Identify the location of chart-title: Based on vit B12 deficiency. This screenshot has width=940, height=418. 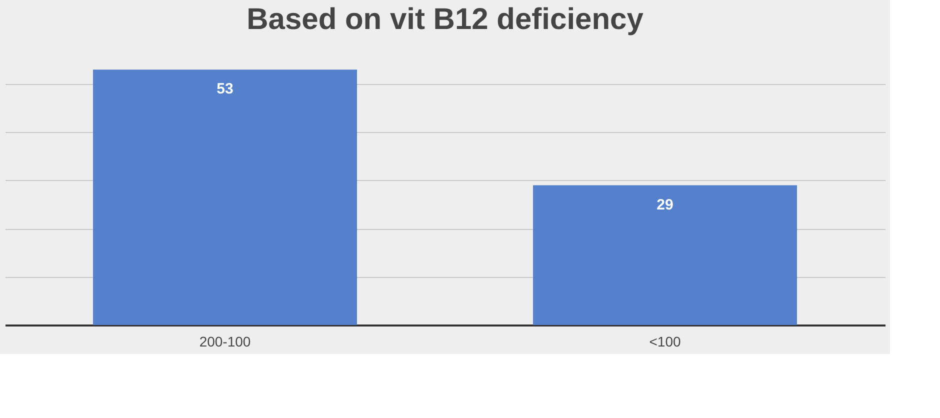
(445, 19).